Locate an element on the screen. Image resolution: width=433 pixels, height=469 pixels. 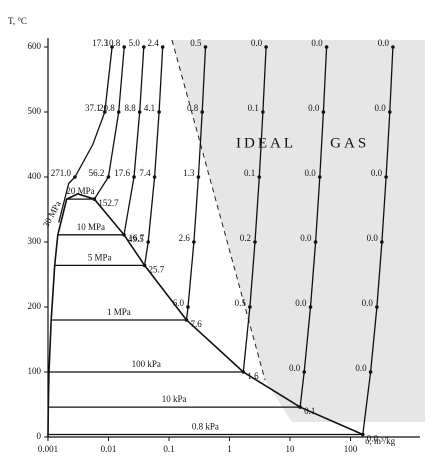
isobar-label: 10 MPa is located at coordinates (91, 227).